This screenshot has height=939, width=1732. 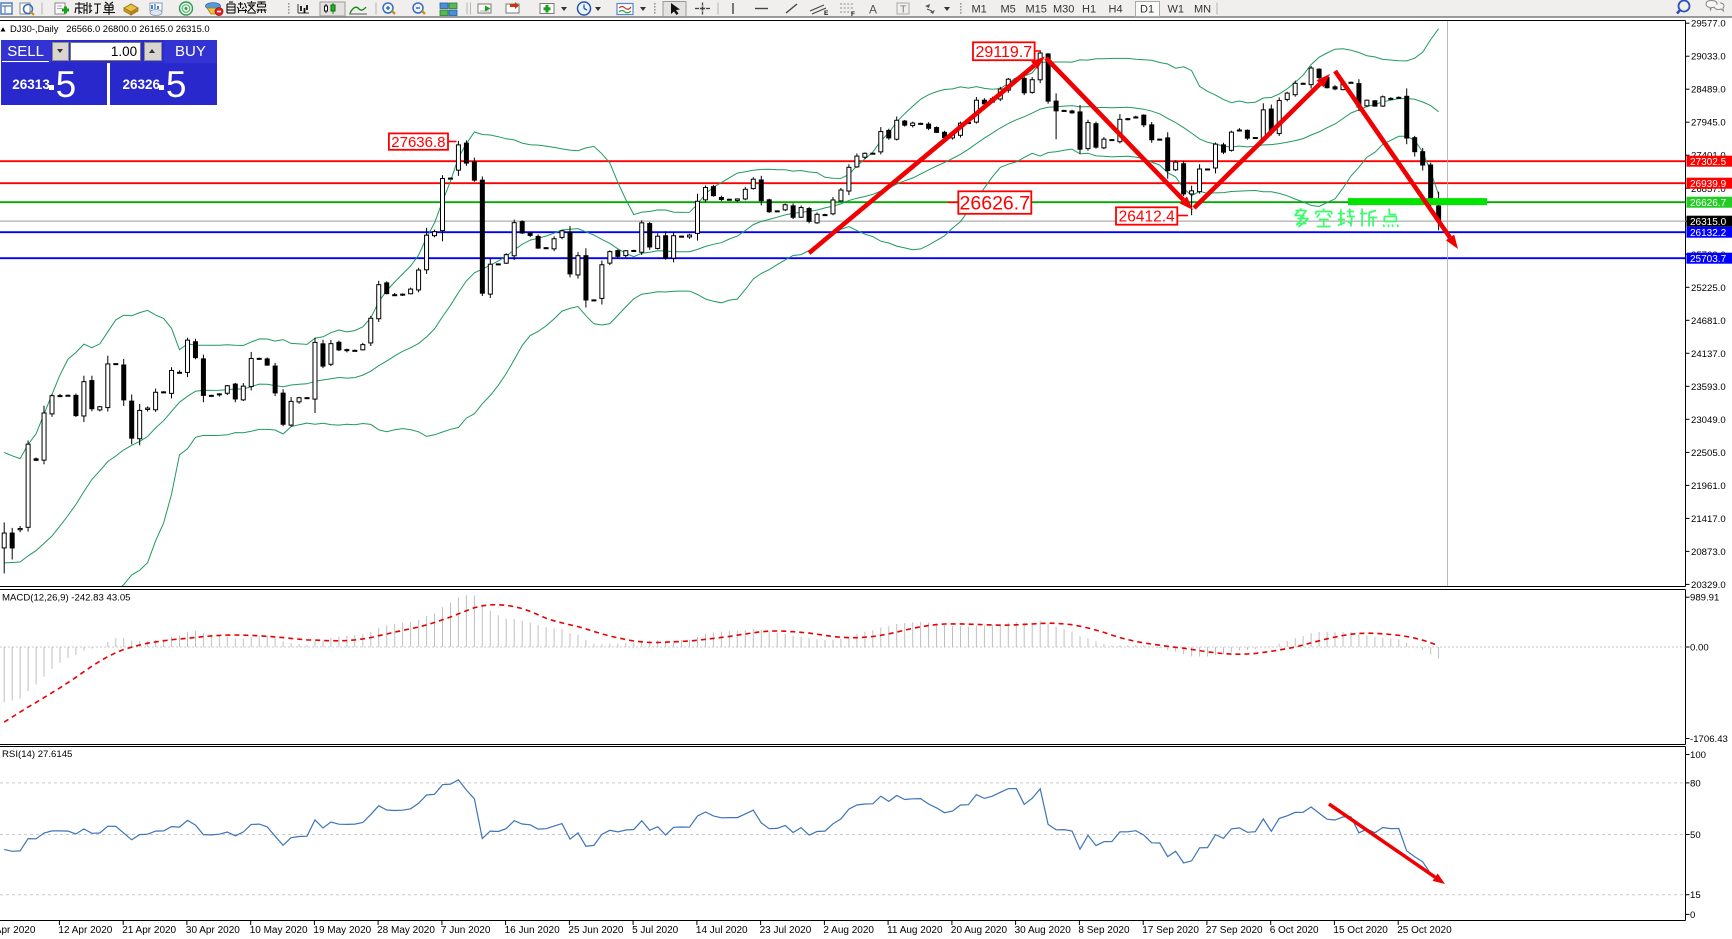 I want to click on svg-text: 6 Oct 2020, so click(x=1294, y=930).